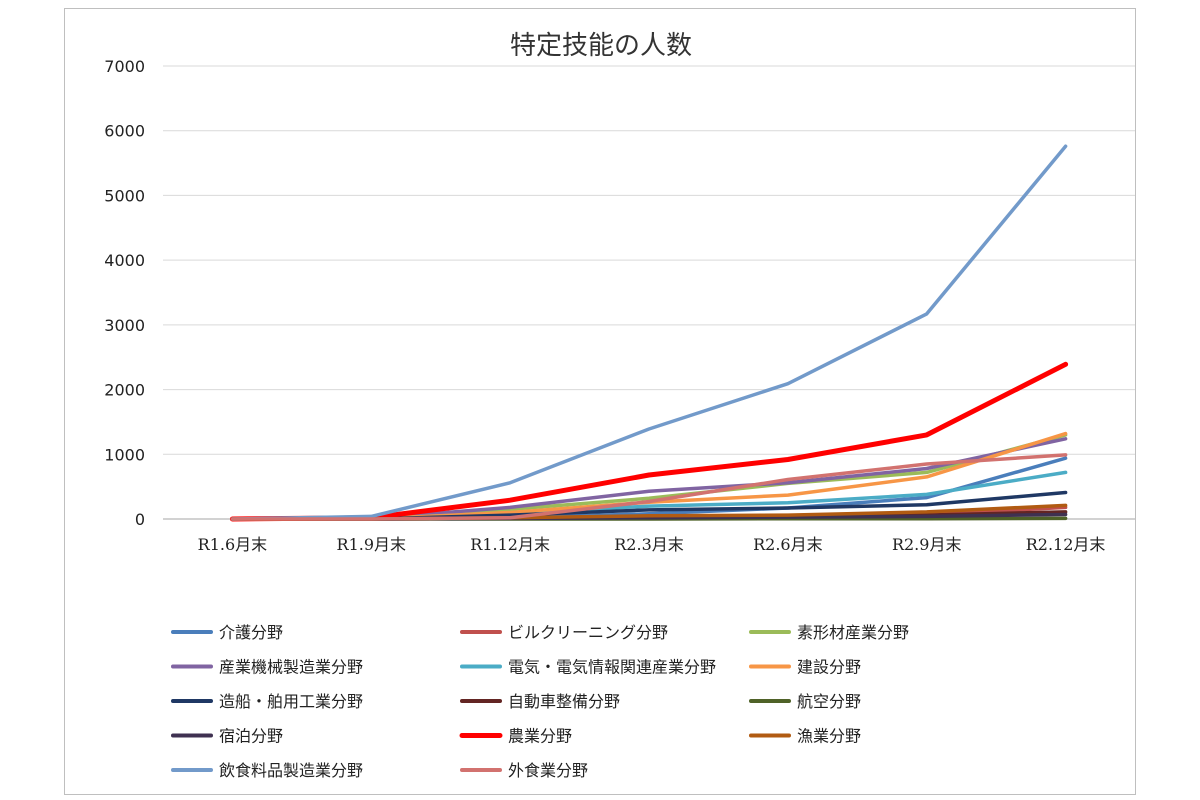 This screenshot has height=800, width=1200. What do you see at coordinates (788, 544) in the screenshot?
I see `x-tick-label: R2.6月末` at bounding box center [788, 544].